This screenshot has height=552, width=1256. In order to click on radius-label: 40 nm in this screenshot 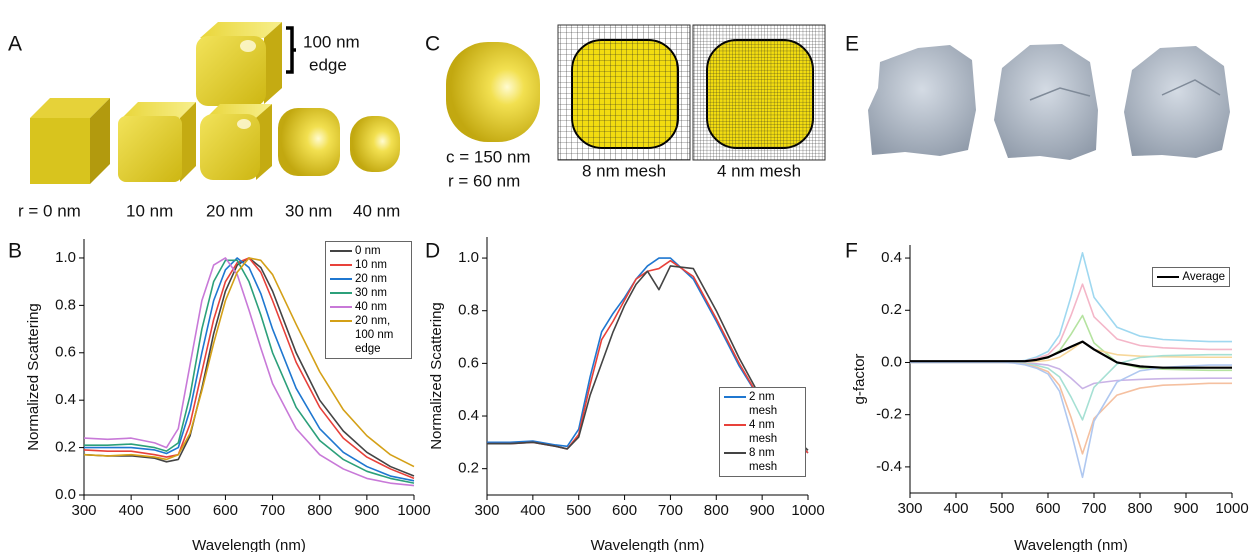, I will do `click(376, 210)`.